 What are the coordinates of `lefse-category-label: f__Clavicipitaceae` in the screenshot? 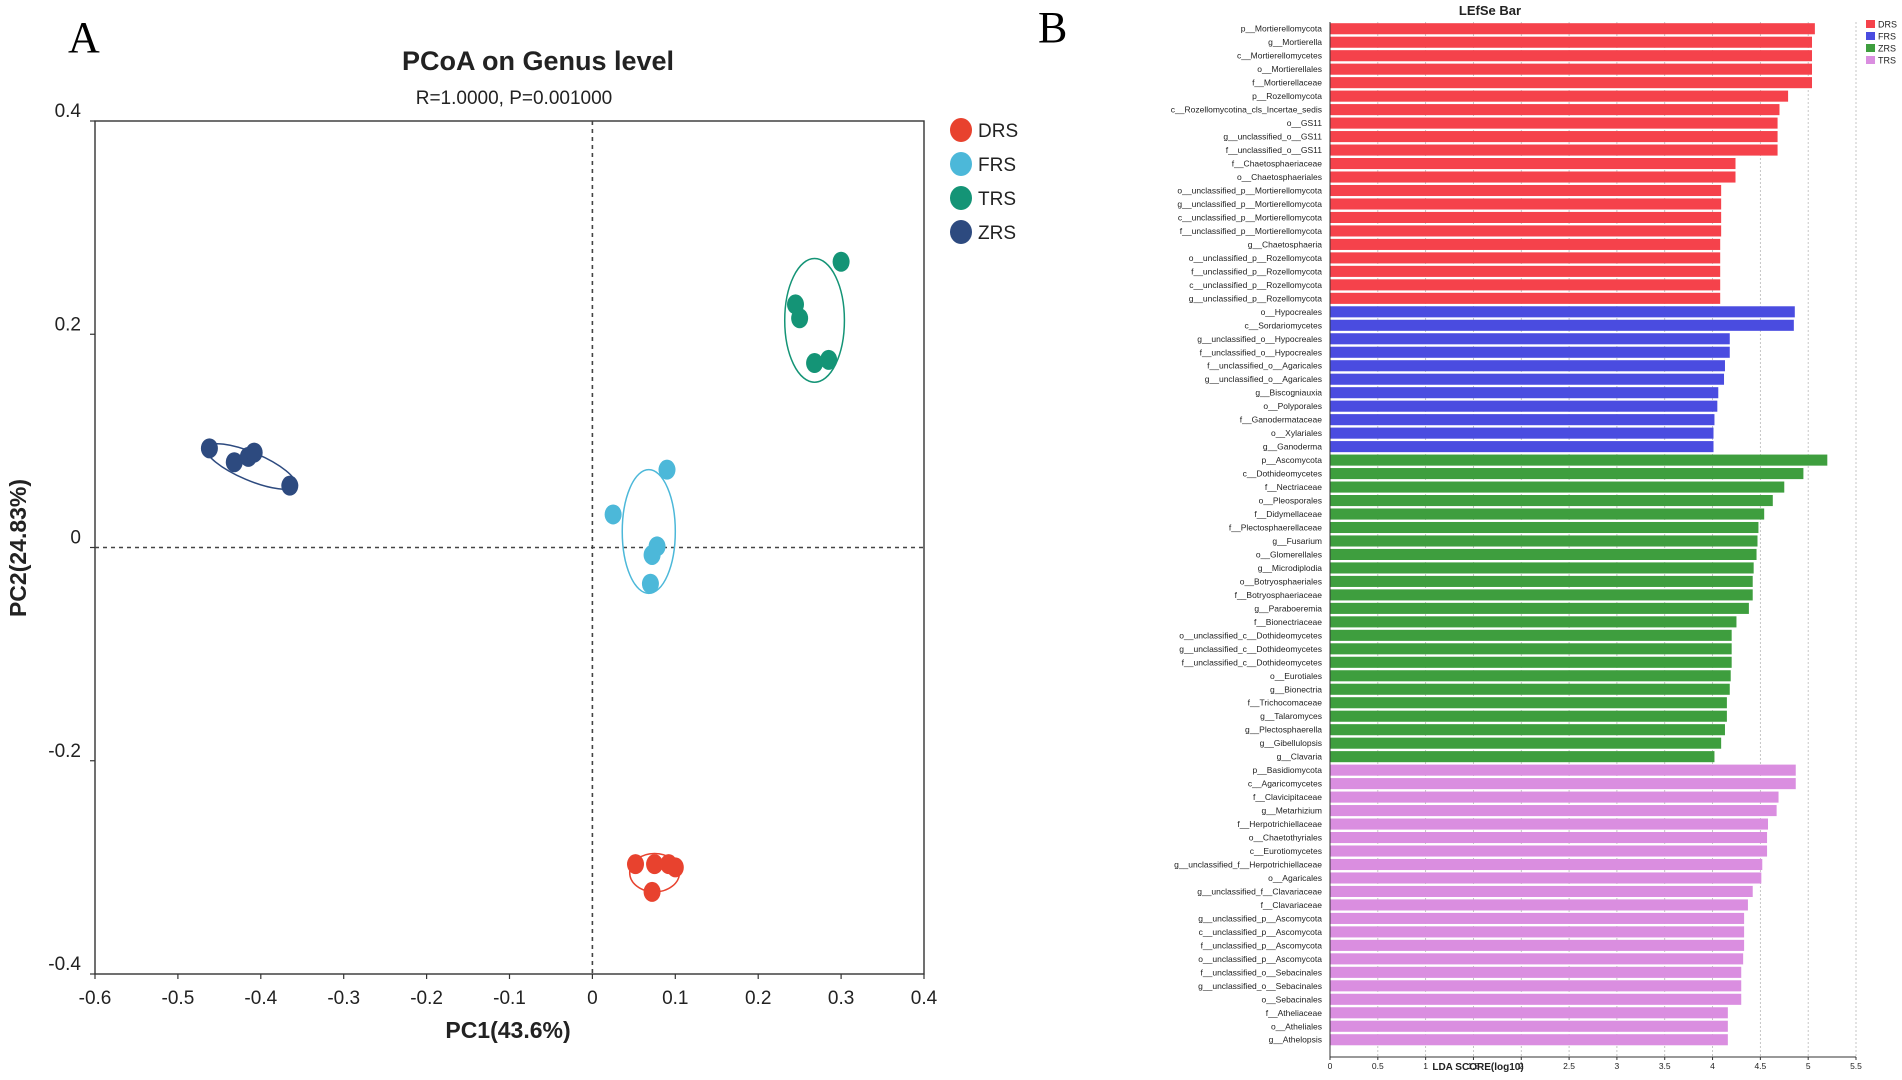 It's located at (1287, 797).